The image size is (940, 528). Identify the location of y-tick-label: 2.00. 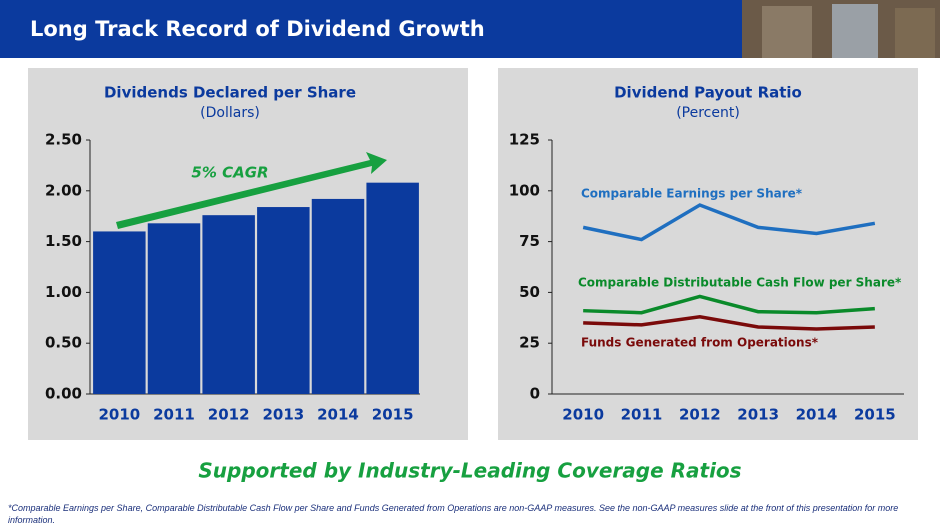
(63, 190).